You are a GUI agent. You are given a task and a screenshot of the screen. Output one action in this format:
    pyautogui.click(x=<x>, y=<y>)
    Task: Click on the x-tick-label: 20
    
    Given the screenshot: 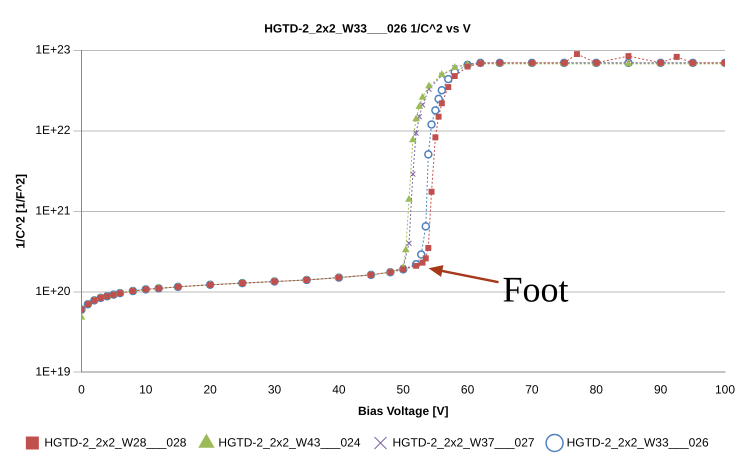 What is the action you would take?
    pyautogui.click(x=210, y=389)
    